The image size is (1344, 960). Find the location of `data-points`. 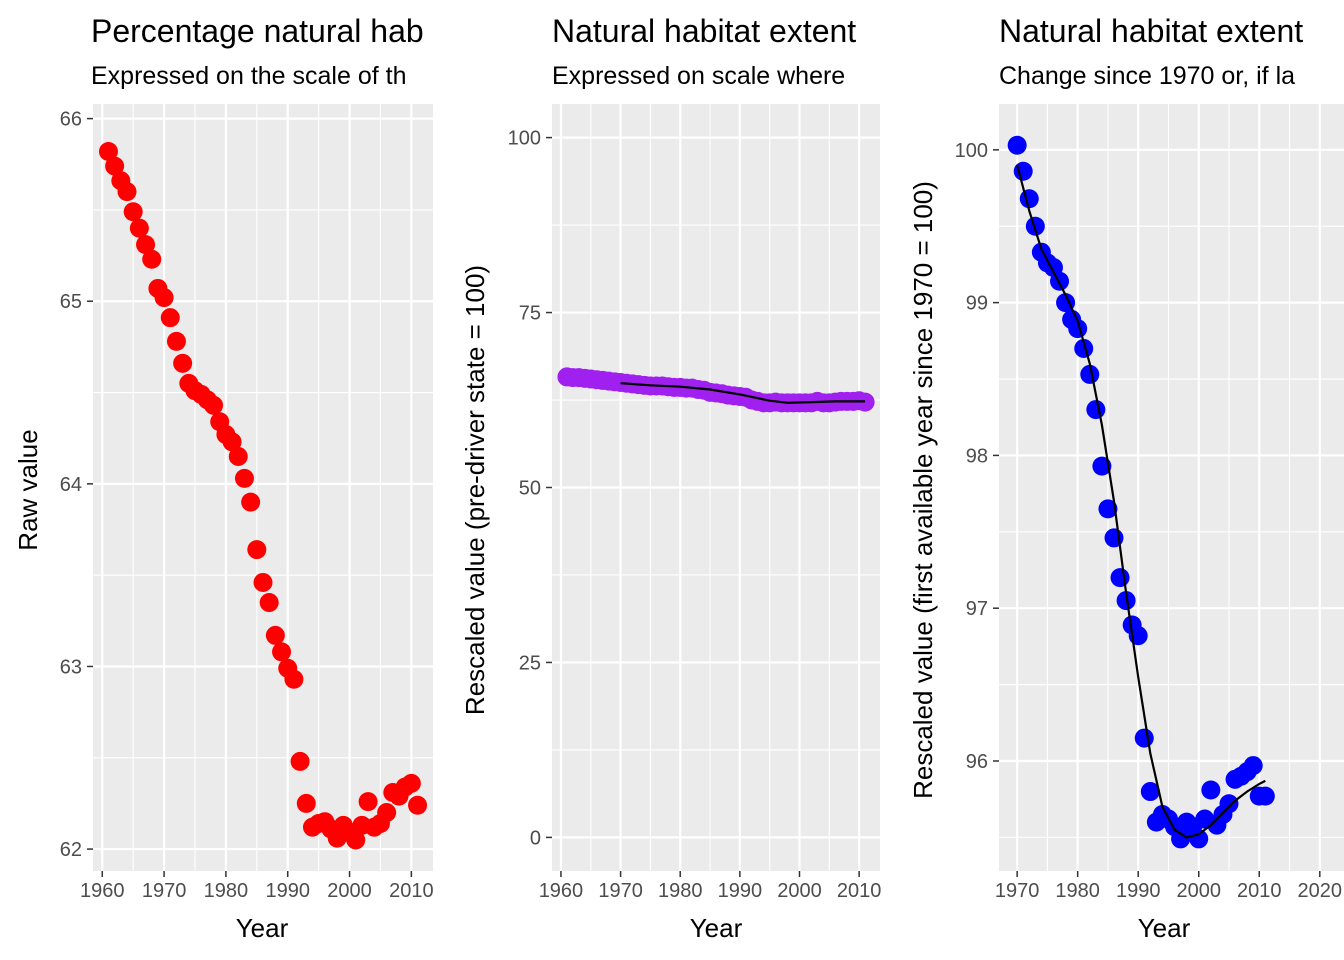

data-points is located at coordinates (1141, 492).